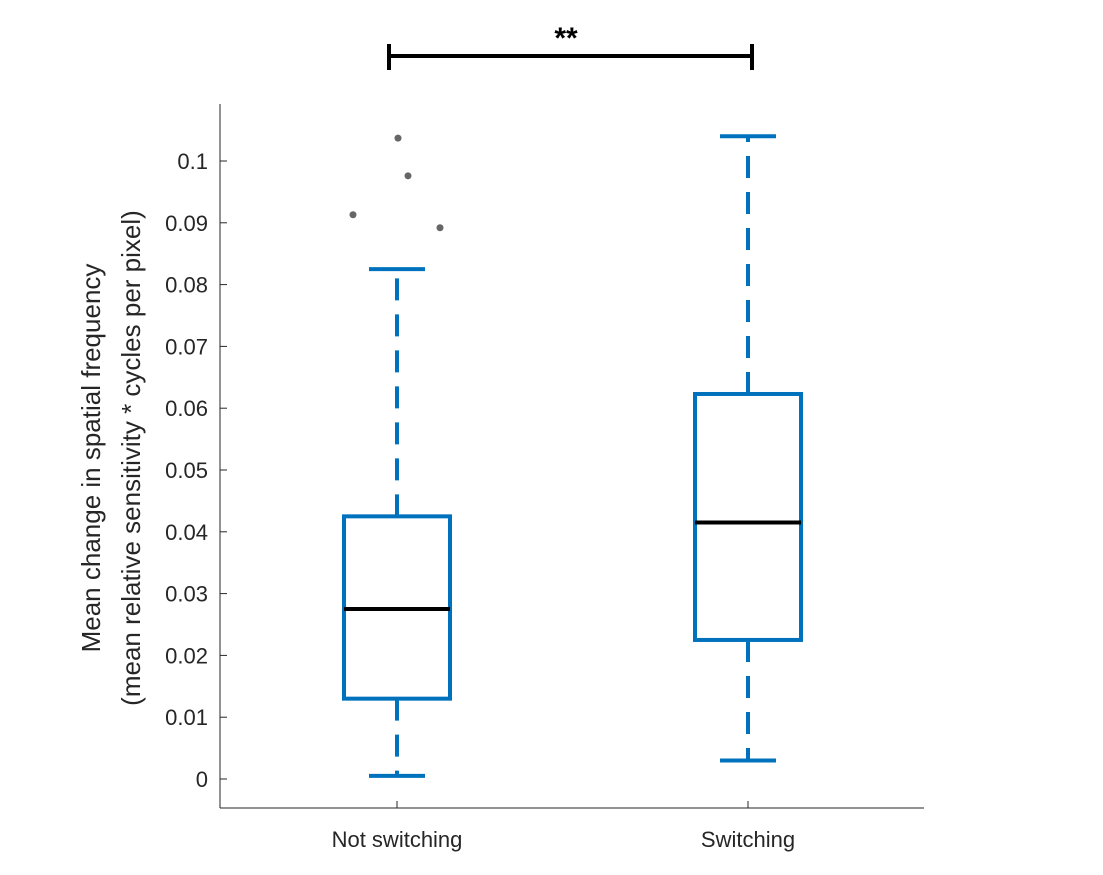 Image resolution: width=1103 pixels, height=875 pixels. Describe the element at coordinates (748, 516) in the screenshot. I see `iqr-box` at that location.